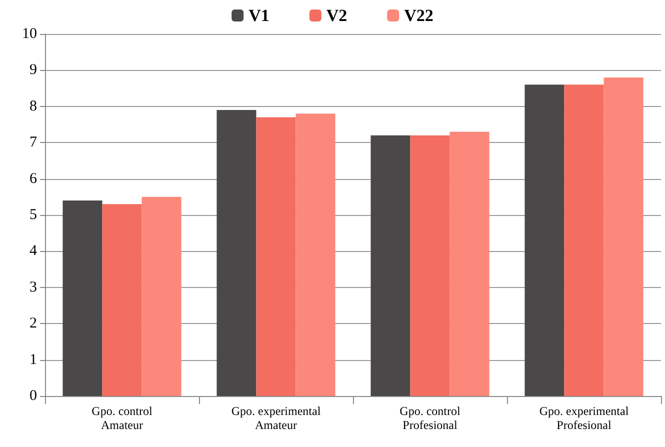  I want to click on y-tick-label: 1, so click(33, 360).